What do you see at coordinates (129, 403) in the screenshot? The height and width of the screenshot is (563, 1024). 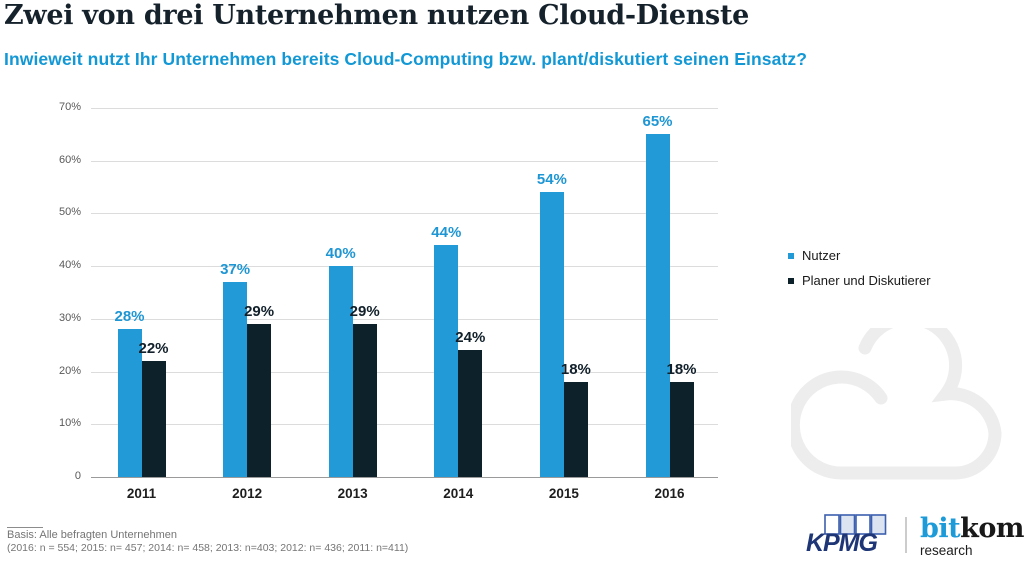 I see `bar-nutzer-2011` at bounding box center [129, 403].